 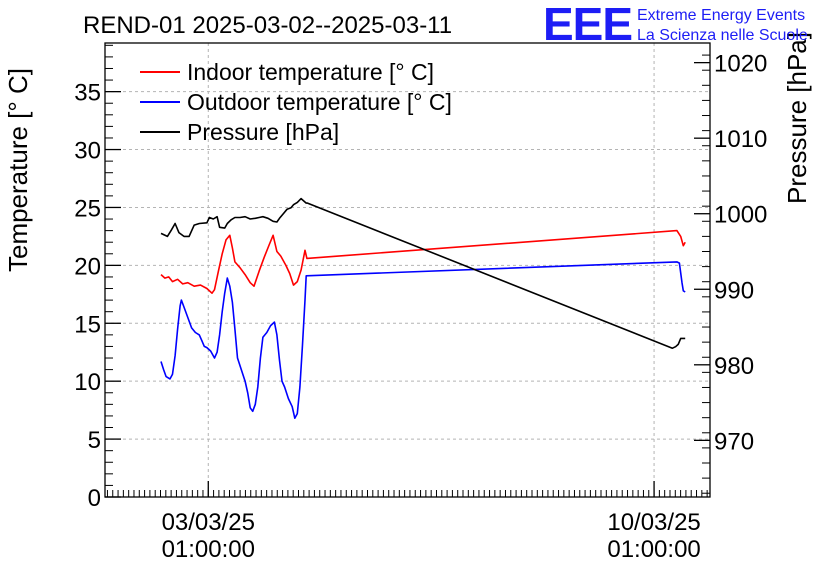 What do you see at coordinates (87, 266) in the screenshot?
I see `left-tick-label: 20` at bounding box center [87, 266].